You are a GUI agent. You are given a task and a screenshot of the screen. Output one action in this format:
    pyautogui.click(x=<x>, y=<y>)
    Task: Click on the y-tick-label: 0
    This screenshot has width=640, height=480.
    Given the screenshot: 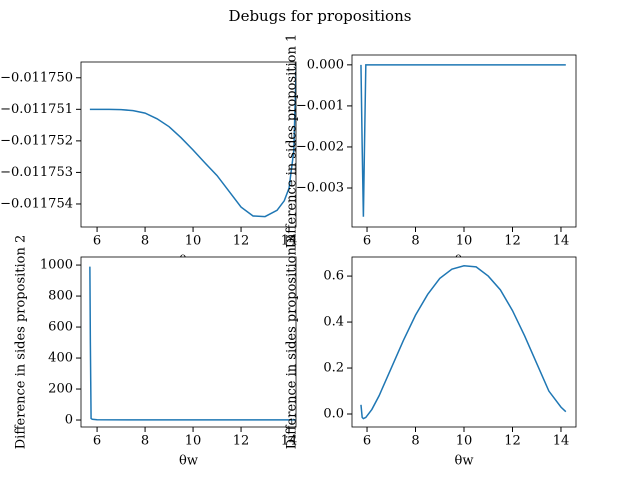 What is the action you would take?
    pyautogui.click(x=69, y=420)
    